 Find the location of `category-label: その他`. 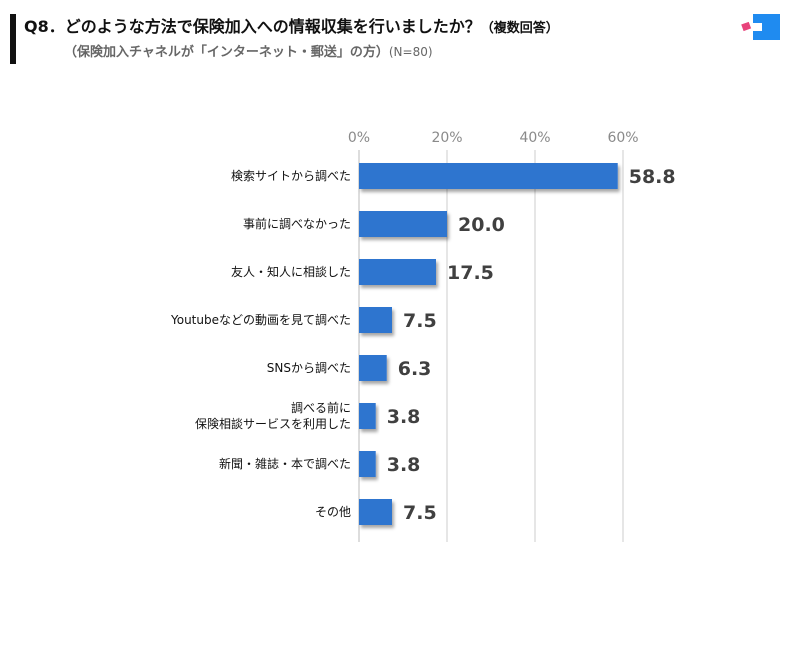

category-label: その他 is located at coordinates (333, 512).